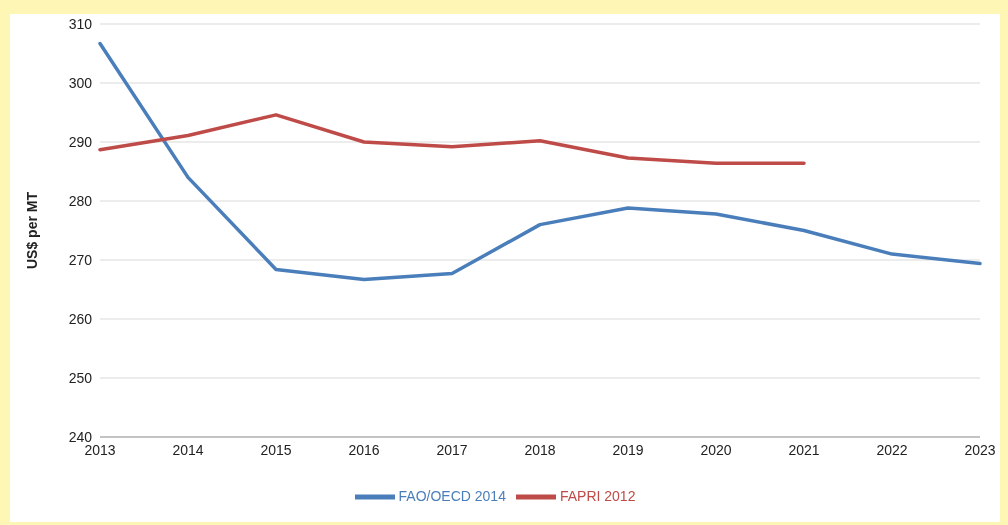  I want to click on y-axis-title: US$ per MT, so click(31, 230).